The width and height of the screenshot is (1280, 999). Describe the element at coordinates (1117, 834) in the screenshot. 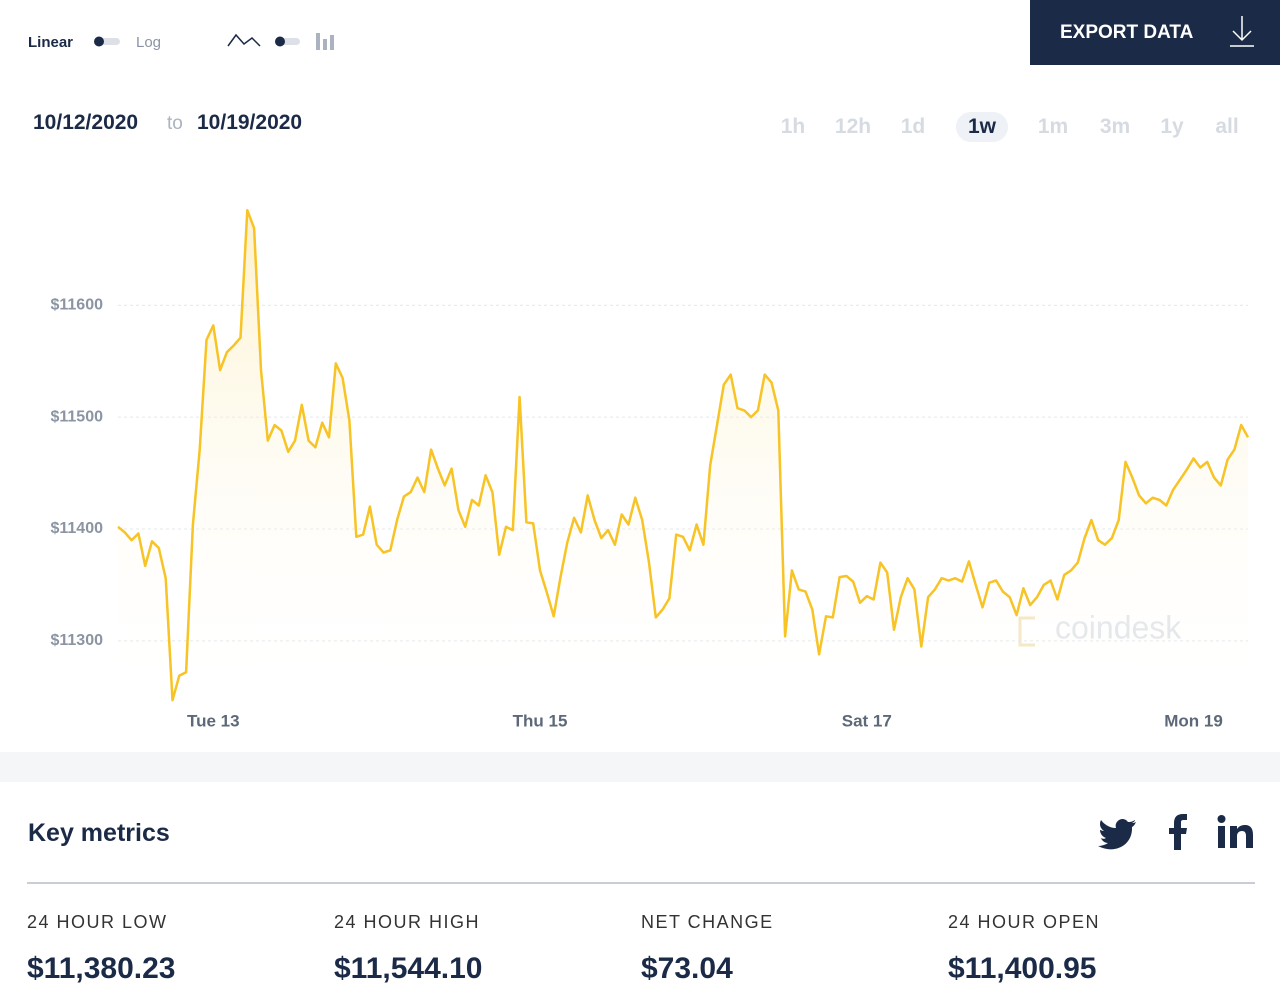

I see `twitter-icon` at that location.